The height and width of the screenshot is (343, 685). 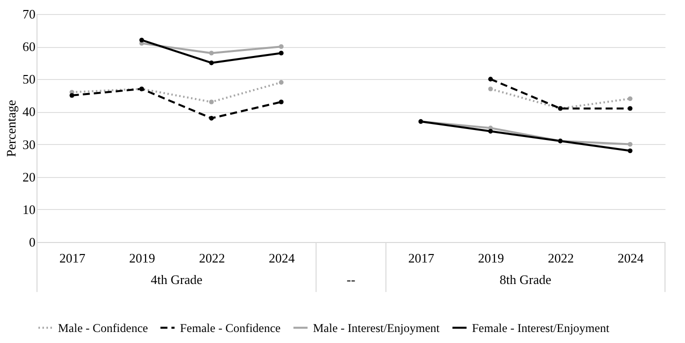 What do you see at coordinates (541, 327) in the screenshot?
I see `legend-label: Female - Interest/Enjoyment` at bounding box center [541, 327].